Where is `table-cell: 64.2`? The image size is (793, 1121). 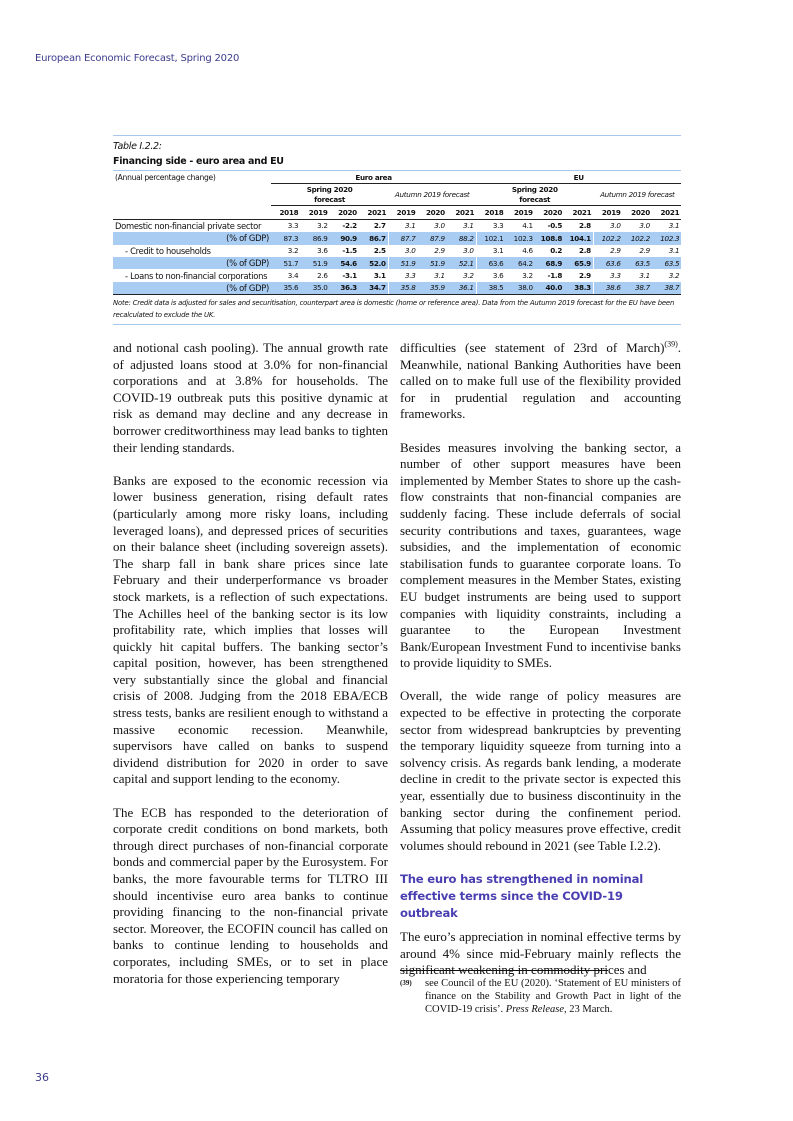
table-cell: 64.2 is located at coordinates (520, 263).